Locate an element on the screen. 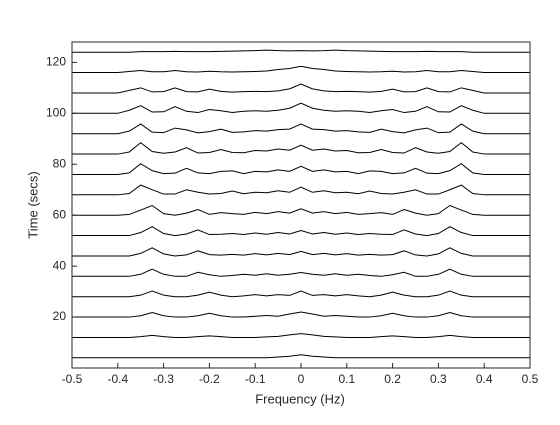 The image size is (560, 425). y-tick-label: 120 is located at coordinates (56, 62).